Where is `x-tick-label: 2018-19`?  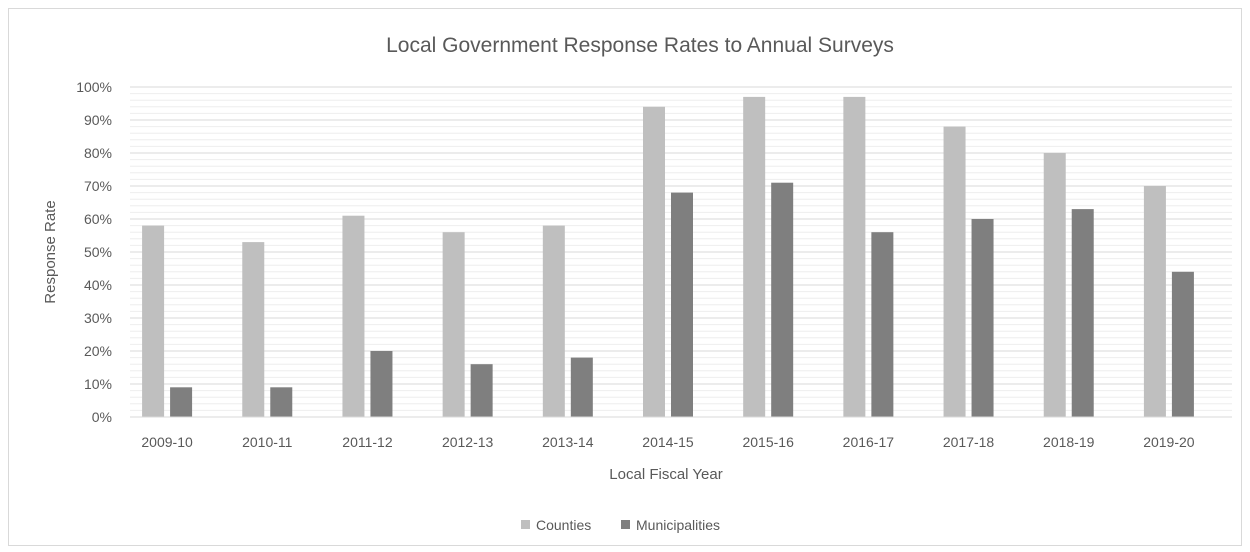 x-tick-label: 2018-19 is located at coordinates (1069, 442).